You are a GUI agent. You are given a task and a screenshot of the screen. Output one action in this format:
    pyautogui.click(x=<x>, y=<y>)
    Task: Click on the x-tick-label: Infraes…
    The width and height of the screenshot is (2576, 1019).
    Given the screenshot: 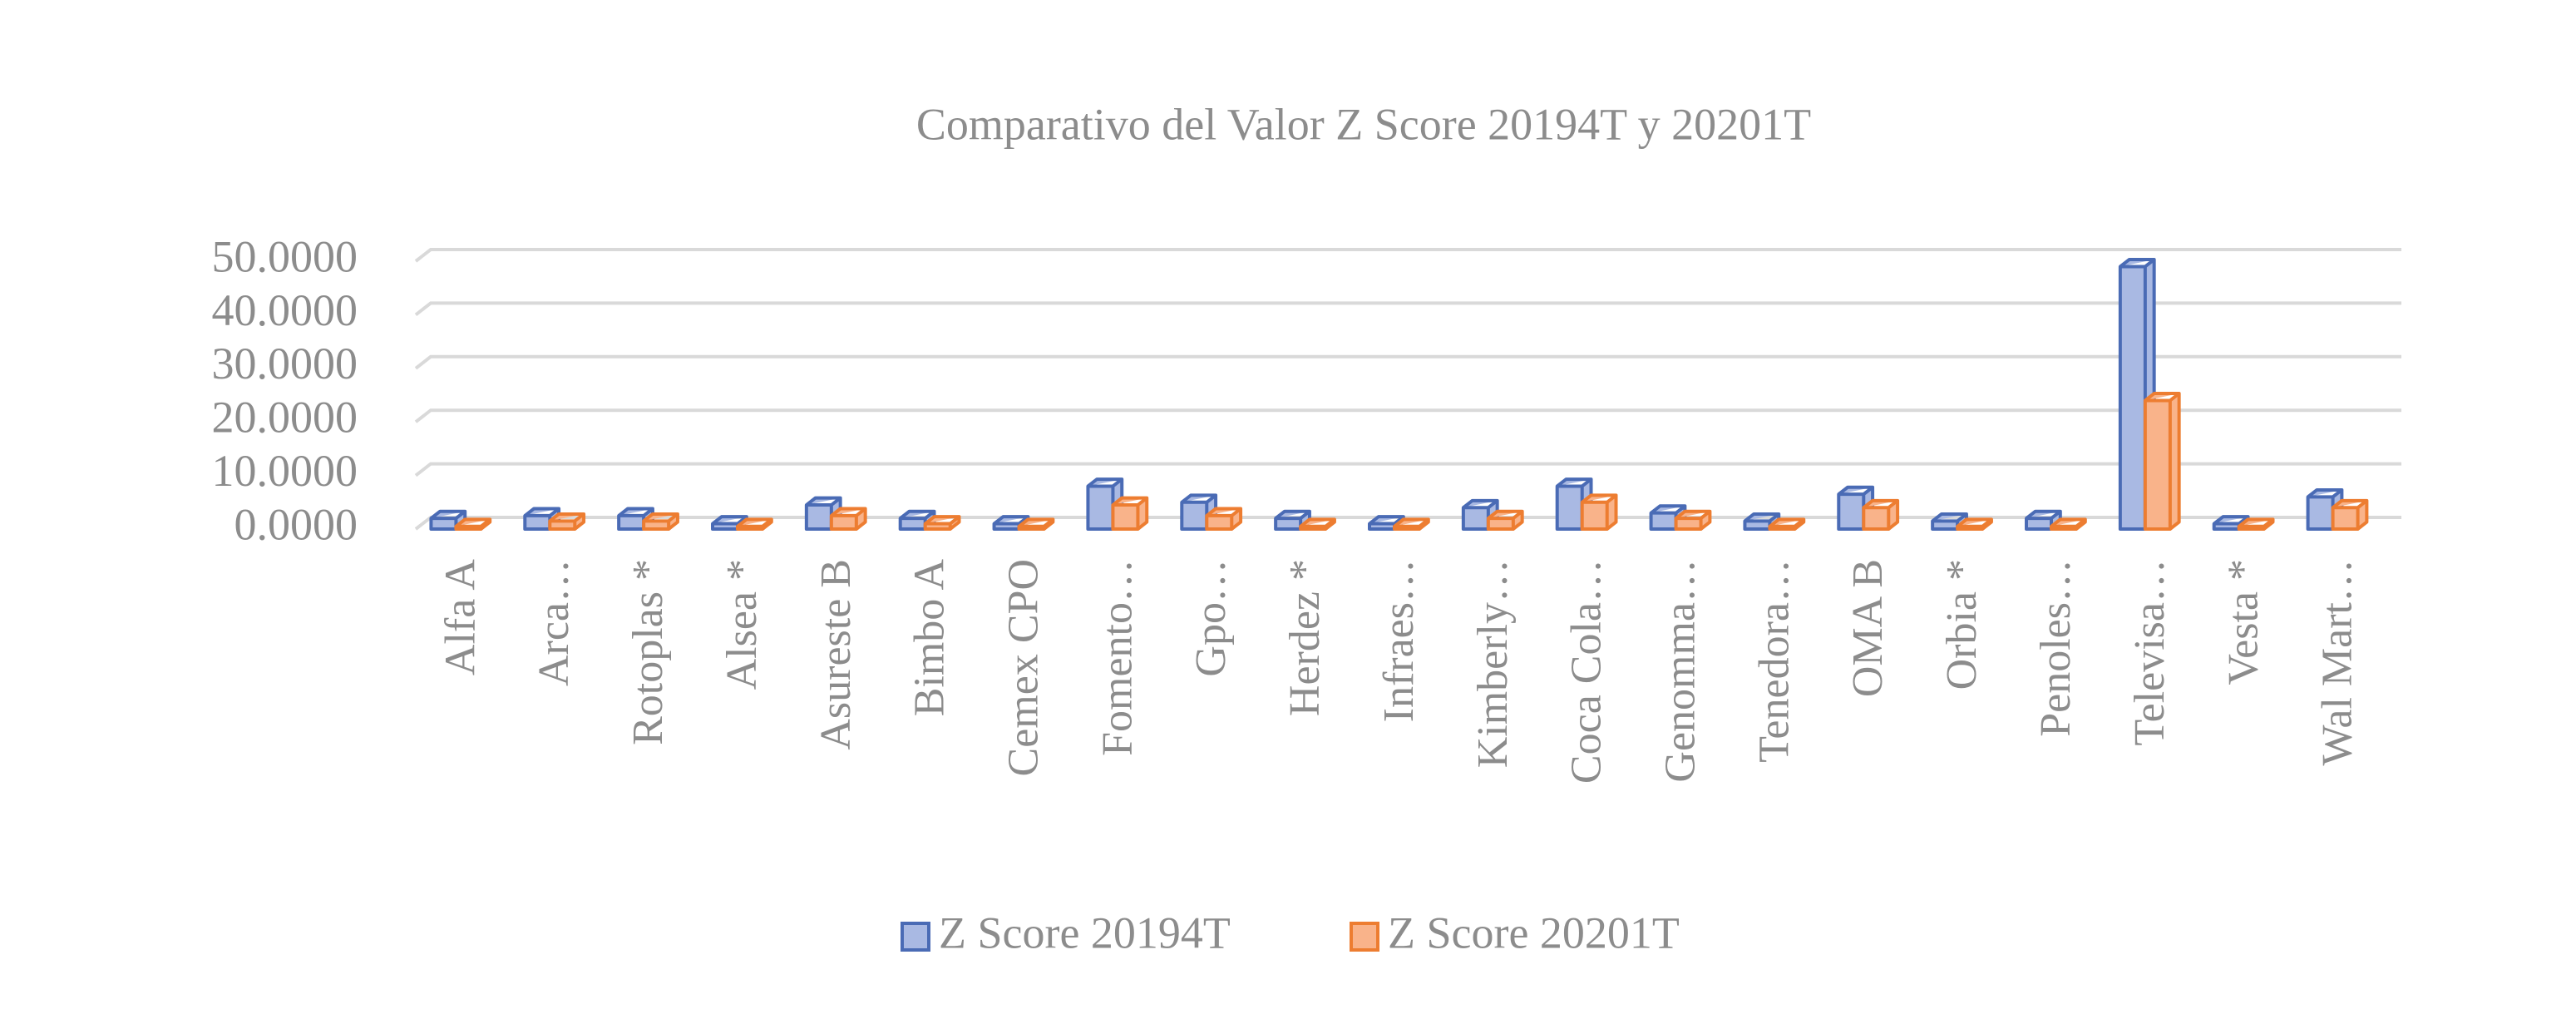 What is the action you would take?
    pyautogui.click(x=1399, y=640)
    